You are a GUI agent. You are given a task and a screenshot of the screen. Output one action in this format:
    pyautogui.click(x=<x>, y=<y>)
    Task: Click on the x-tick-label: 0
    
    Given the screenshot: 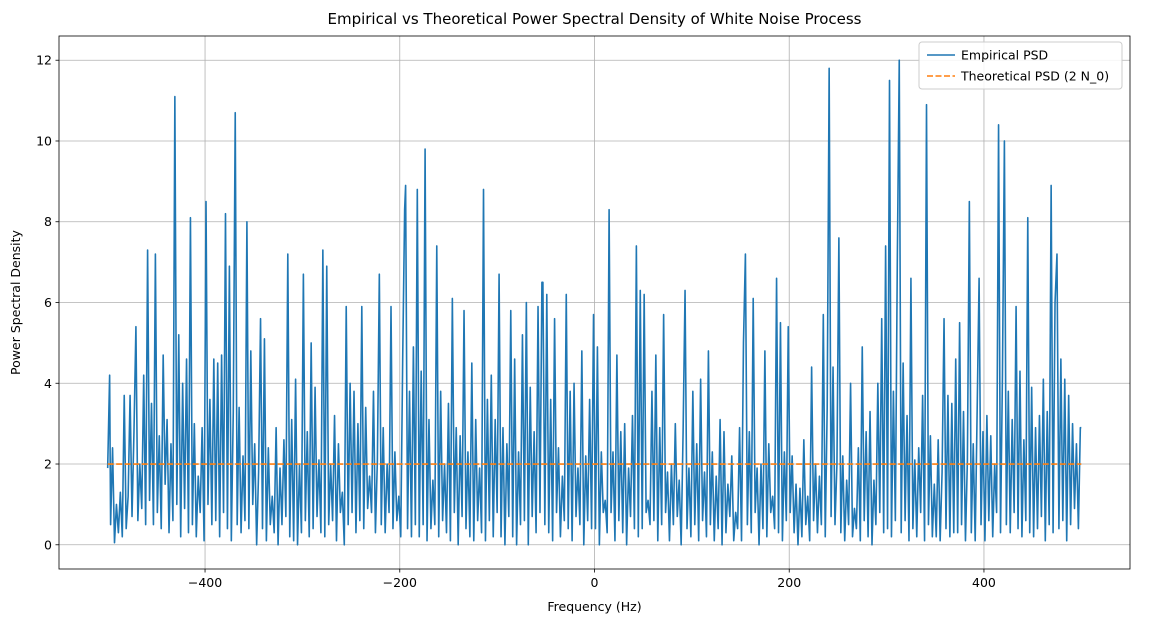 What is the action you would take?
    pyautogui.click(x=595, y=582)
    